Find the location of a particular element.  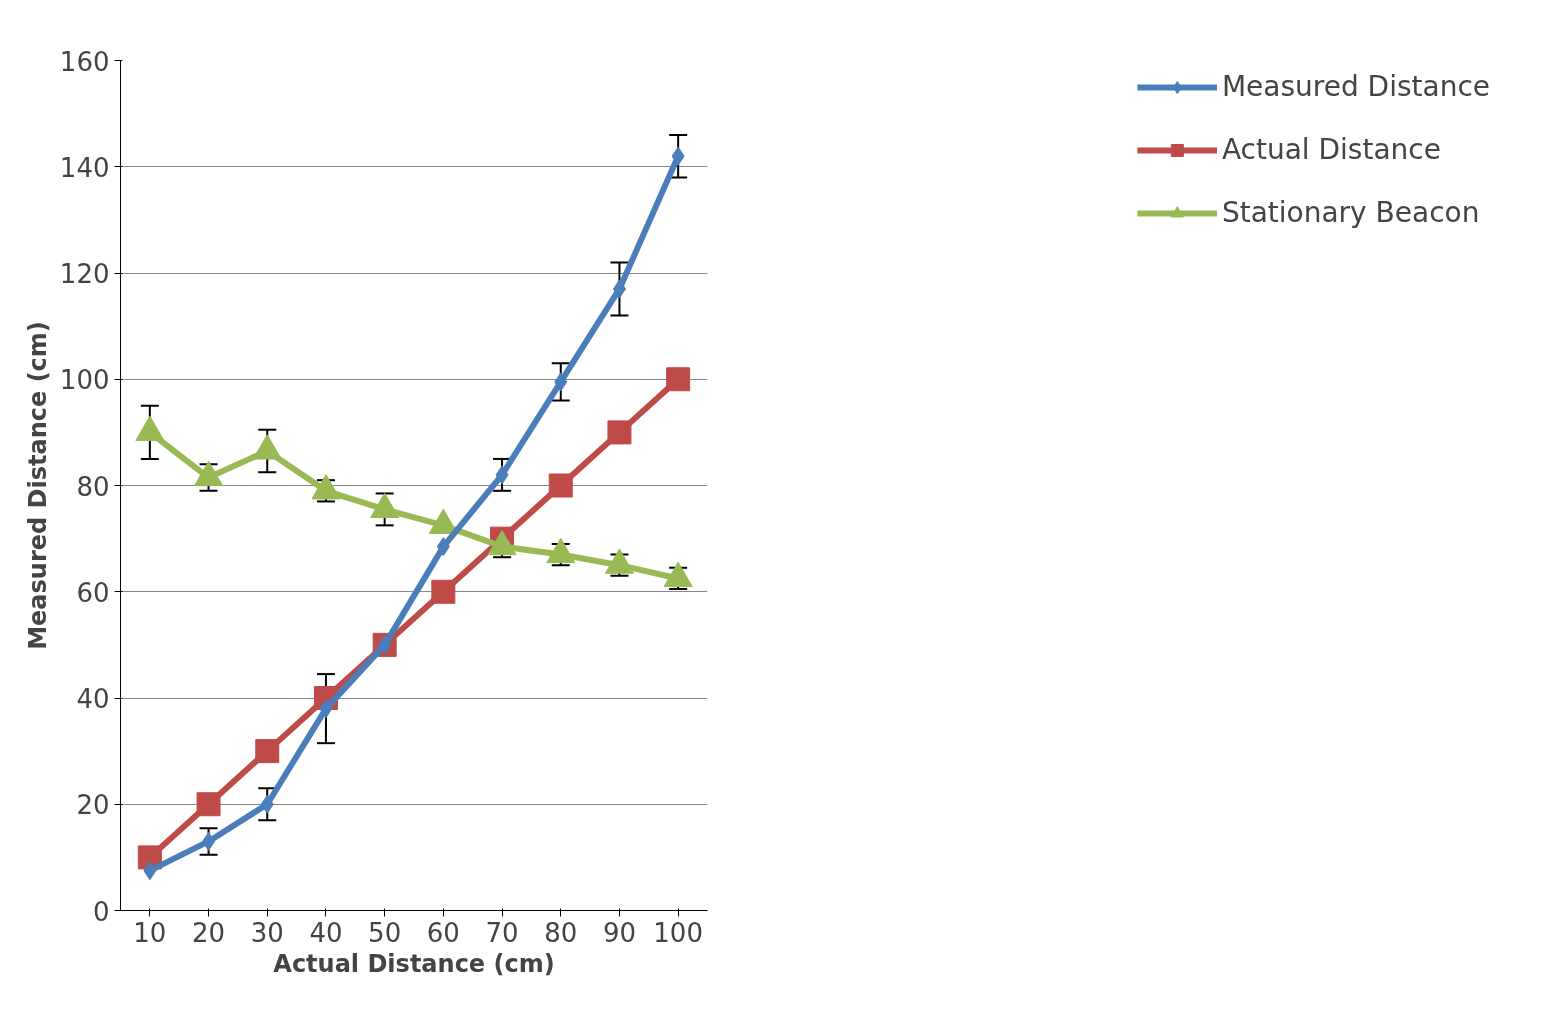

x-tick-label: 60 is located at coordinates (443, 932).